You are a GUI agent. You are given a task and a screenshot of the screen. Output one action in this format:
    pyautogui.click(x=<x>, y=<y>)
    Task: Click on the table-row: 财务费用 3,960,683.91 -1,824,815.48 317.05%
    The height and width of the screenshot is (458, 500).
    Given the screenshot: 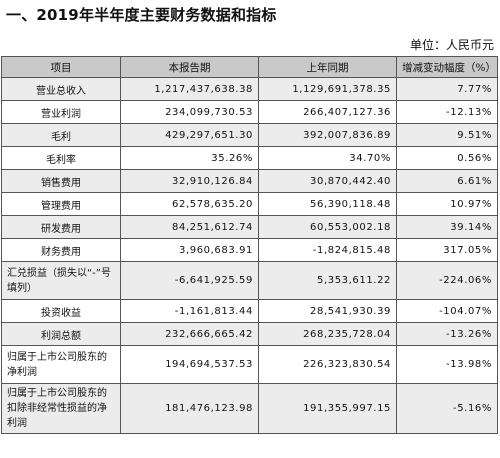 What is the action you would take?
    pyautogui.click(x=249, y=250)
    